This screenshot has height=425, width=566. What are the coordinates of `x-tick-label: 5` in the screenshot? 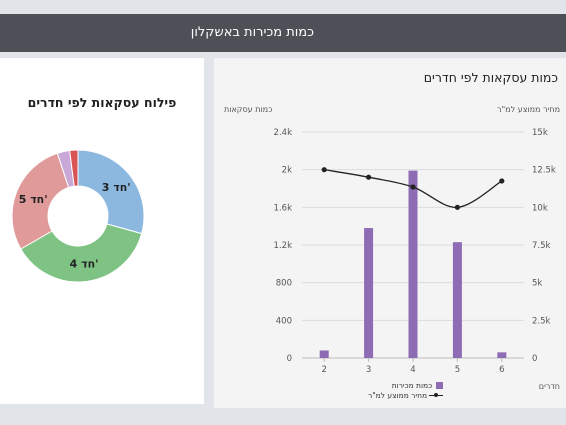 It's located at (457, 370).